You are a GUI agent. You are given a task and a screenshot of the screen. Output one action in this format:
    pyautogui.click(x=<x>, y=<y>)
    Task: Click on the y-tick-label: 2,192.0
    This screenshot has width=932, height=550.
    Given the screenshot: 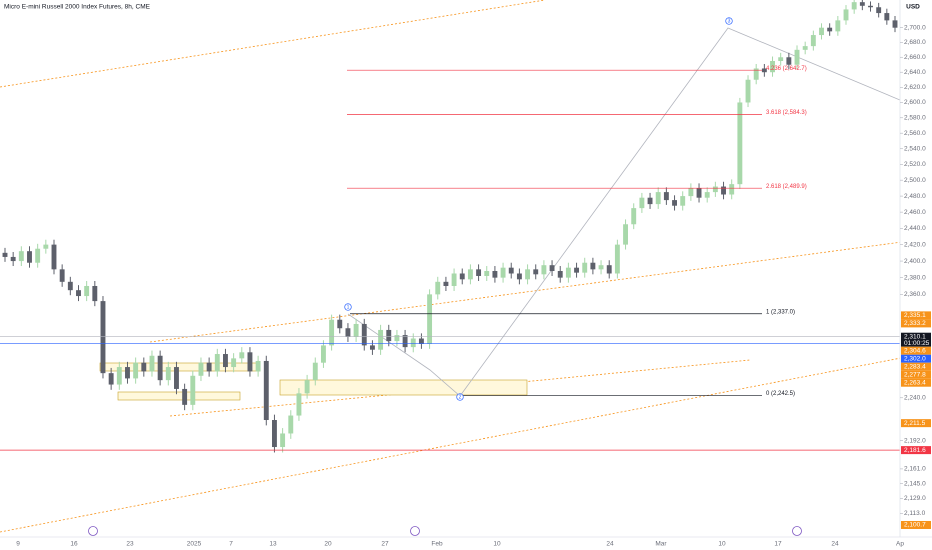 What is the action you would take?
    pyautogui.click(x=915, y=440)
    